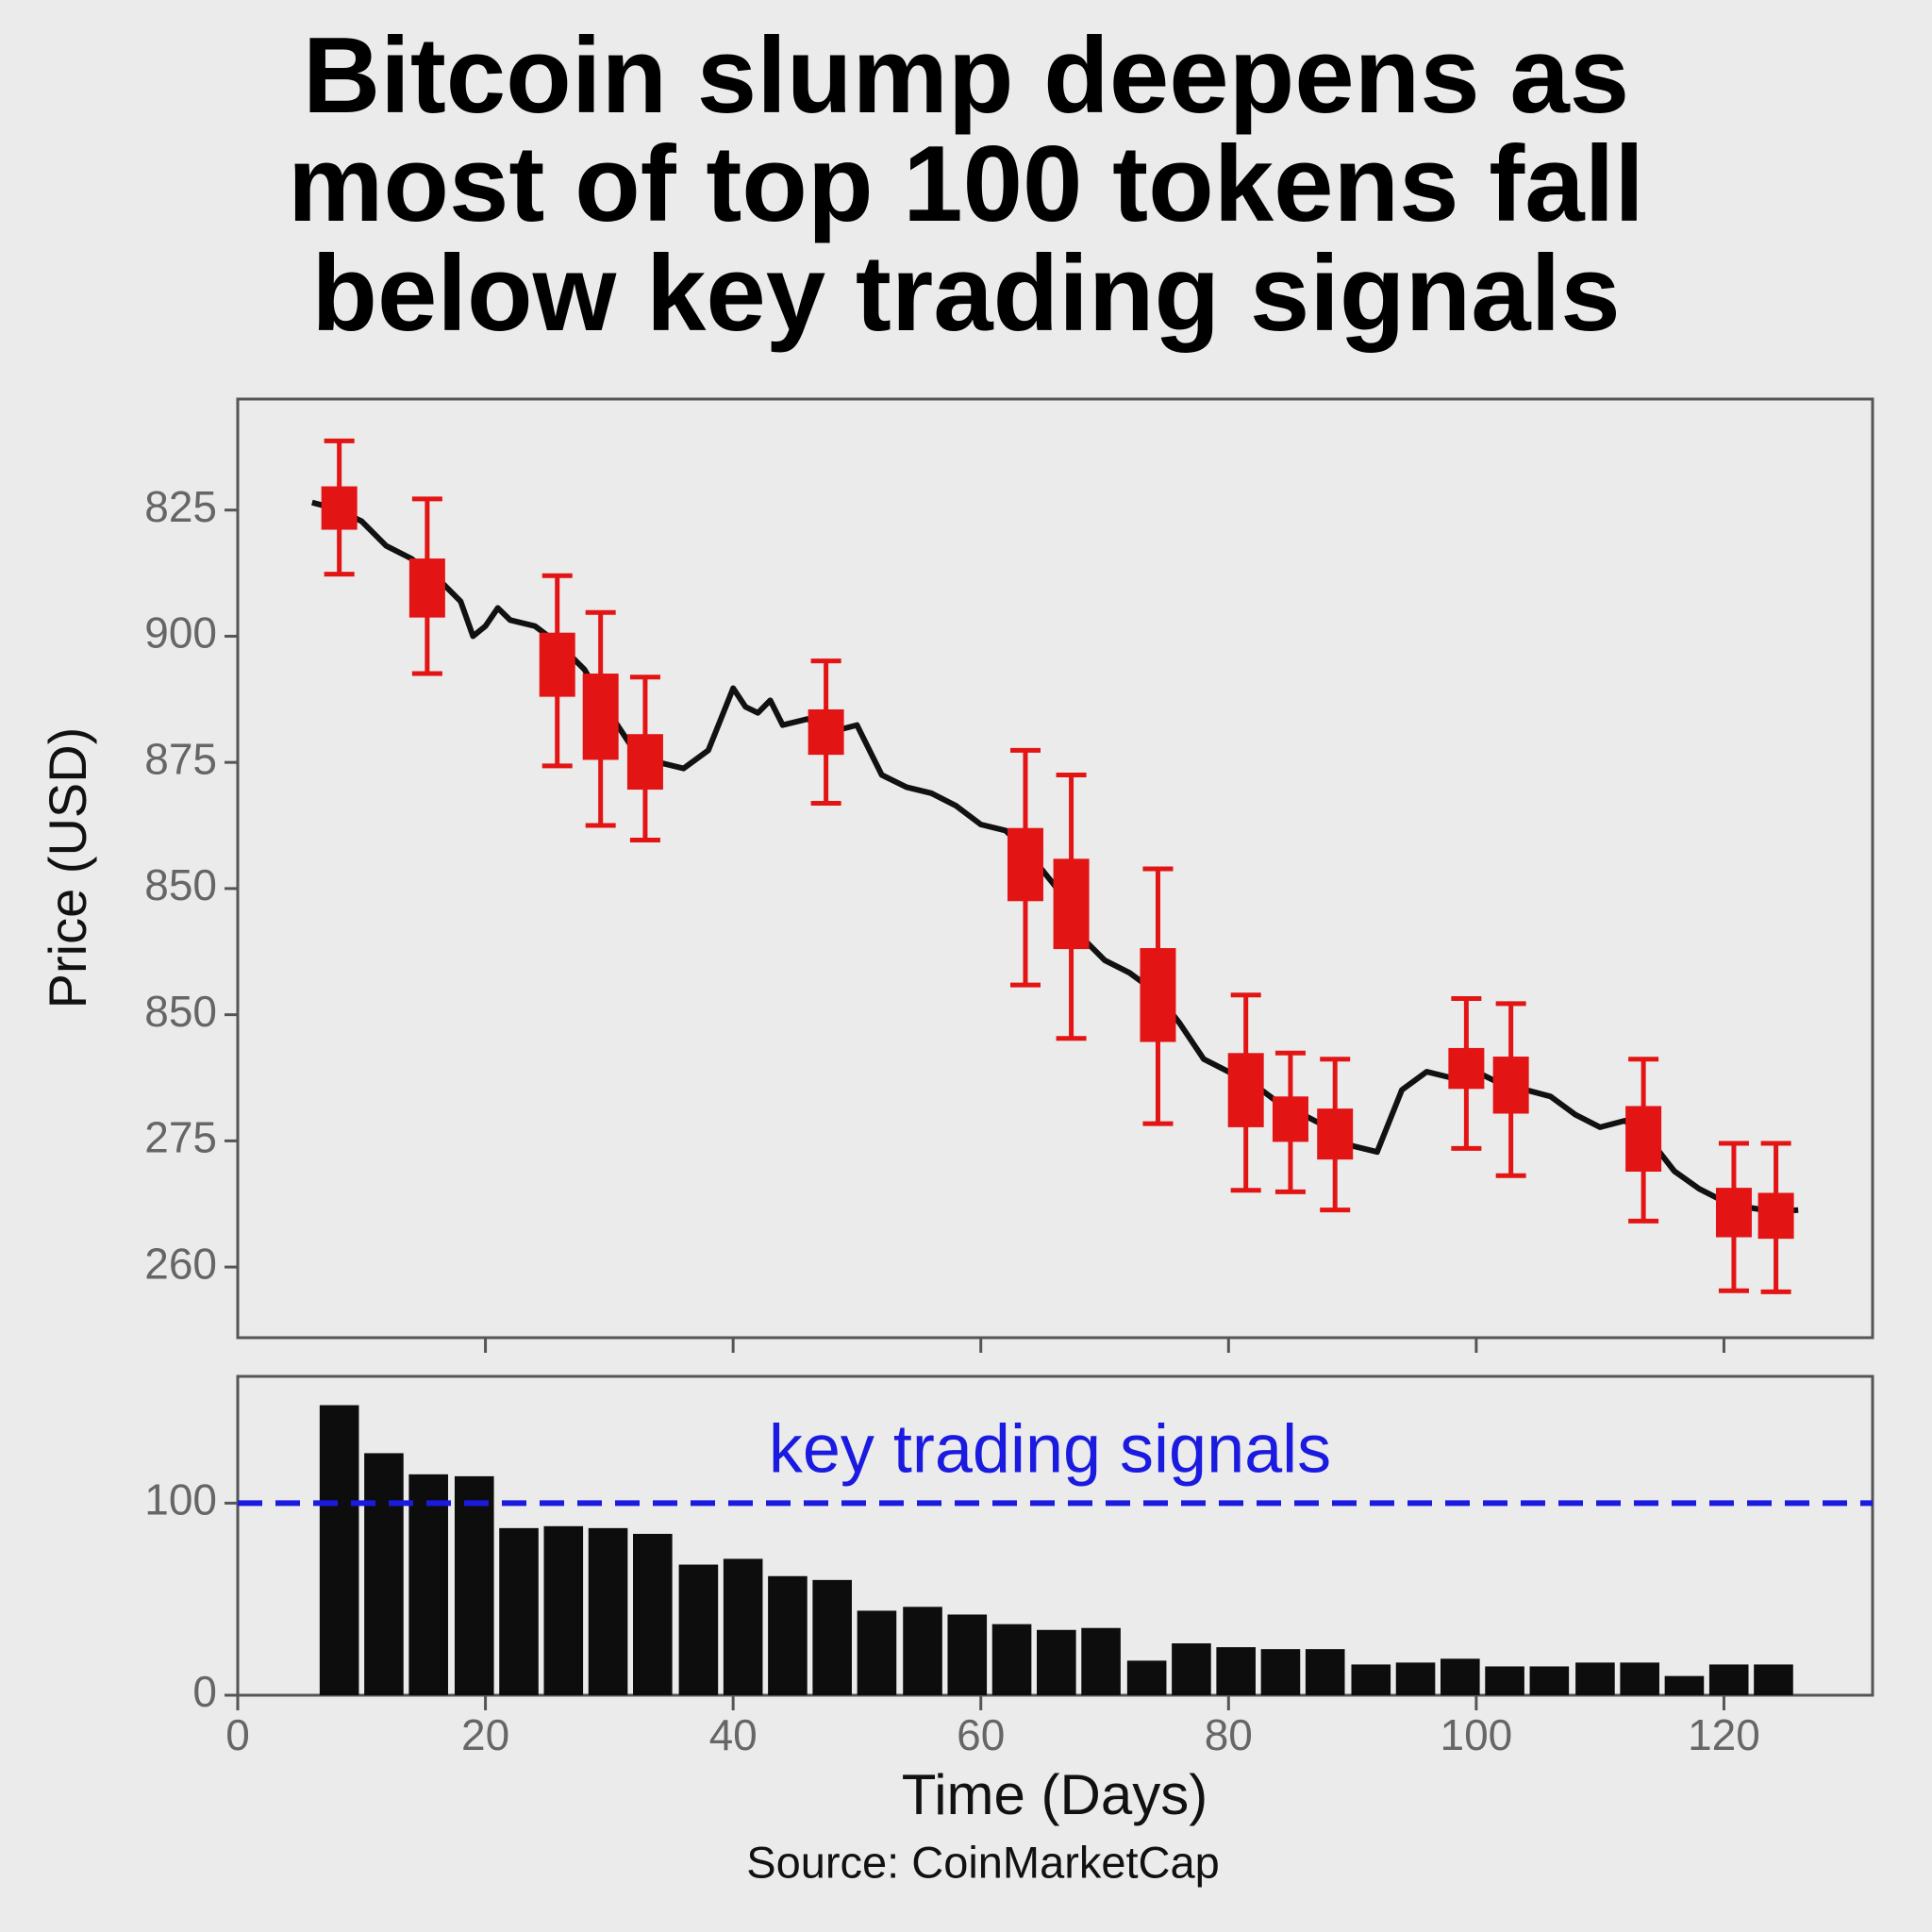  I want to click on y-tick-label: 260, so click(180, 1263).